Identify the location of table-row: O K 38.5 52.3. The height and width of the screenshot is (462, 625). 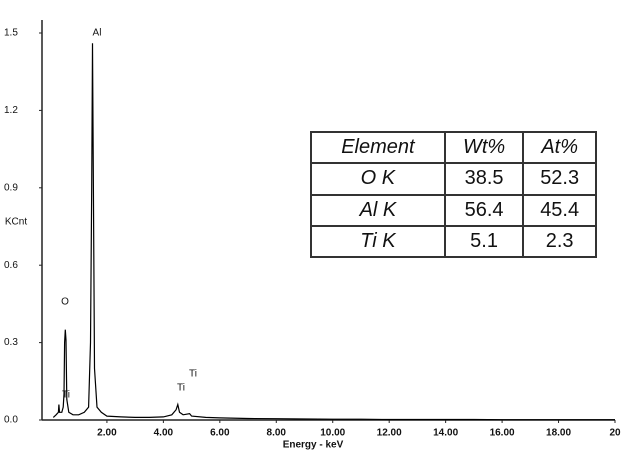
(453, 179).